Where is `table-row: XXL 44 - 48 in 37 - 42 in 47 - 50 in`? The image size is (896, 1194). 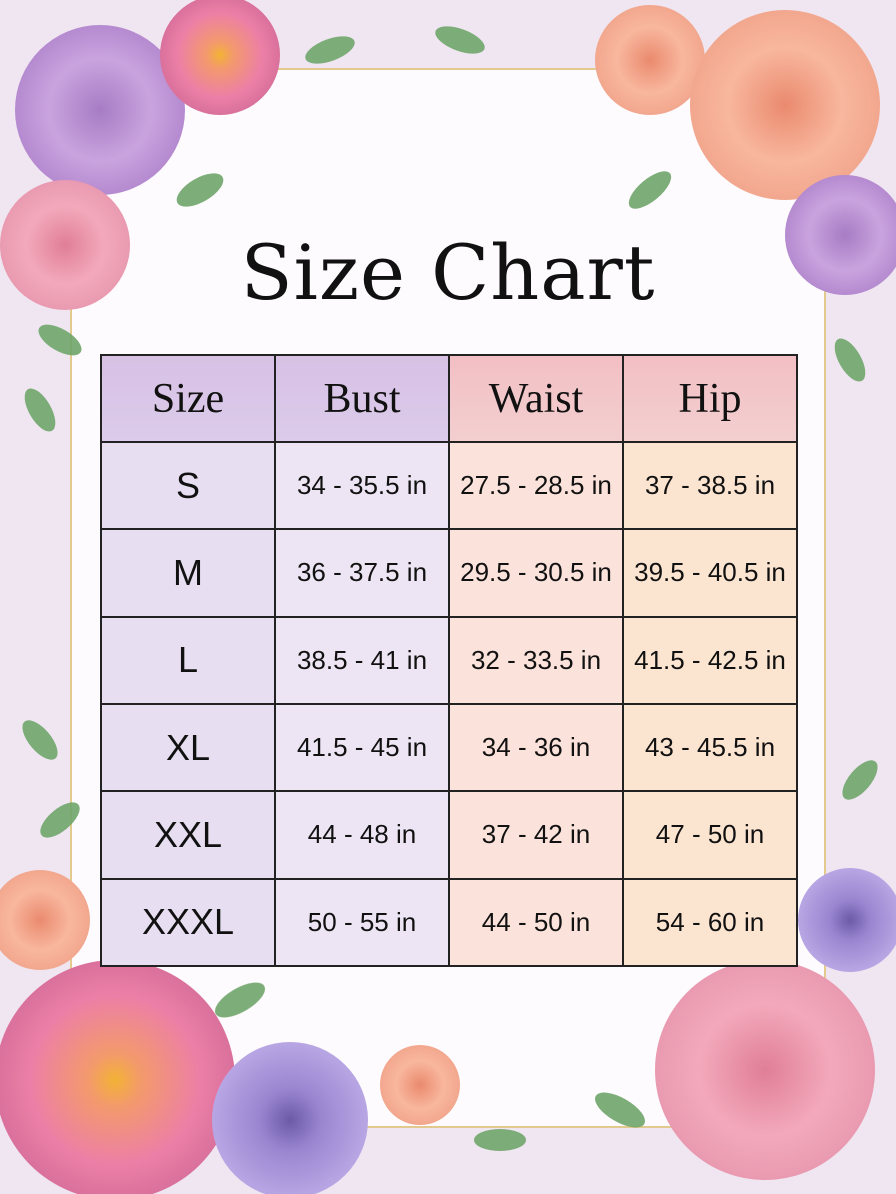
table-row: XXL 44 - 48 in 37 - 42 in 47 - 50 in is located at coordinates (449, 835).